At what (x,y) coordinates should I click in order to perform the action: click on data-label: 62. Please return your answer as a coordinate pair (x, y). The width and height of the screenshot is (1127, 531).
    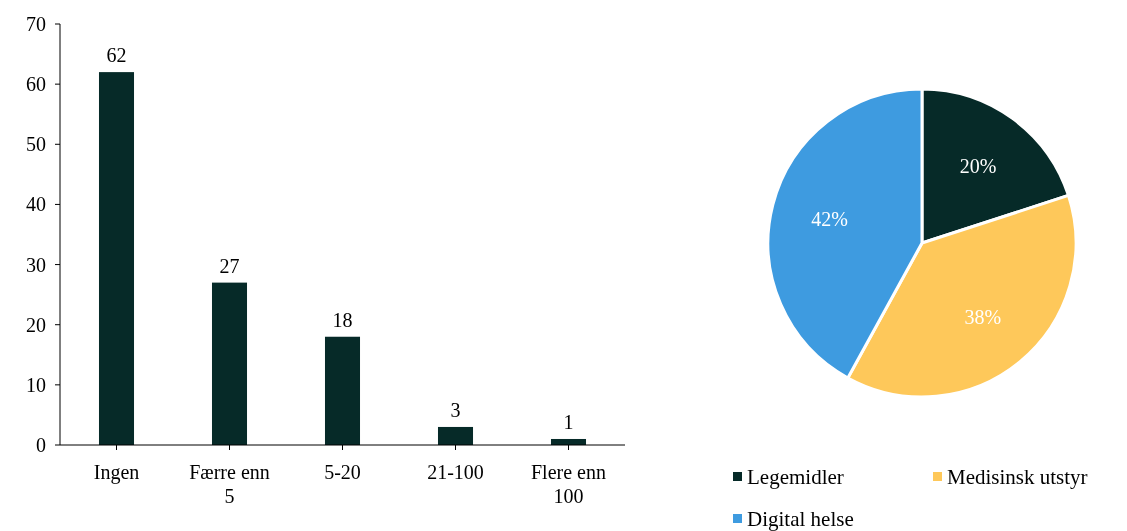
    Looking at the image, I should click on (116, 55).